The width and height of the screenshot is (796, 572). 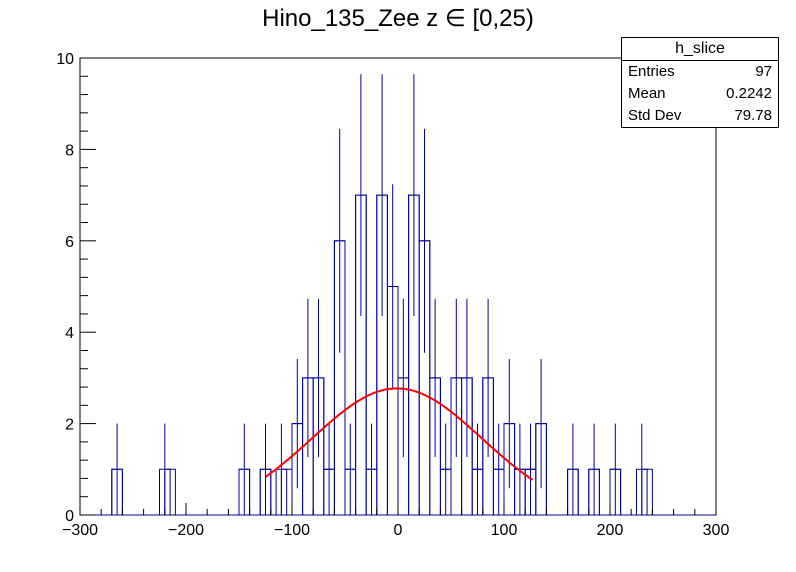 What do you see at coordinates (647, 93) in the screenshot?
I see `stats-label-mean: Mean` at bounding box center [647, 93].